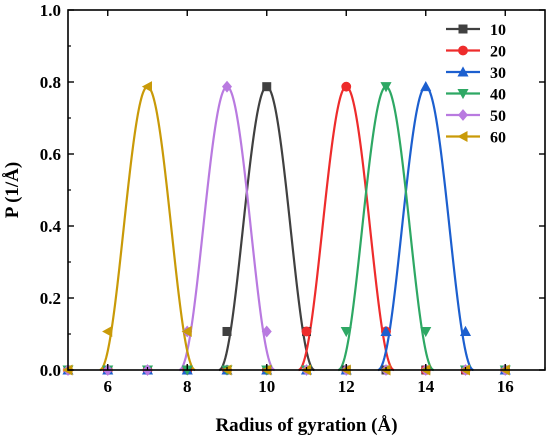 The image size is (550, 440). I want to click on x-axis-label: Radius of gyration (Å), so click(306, 425).